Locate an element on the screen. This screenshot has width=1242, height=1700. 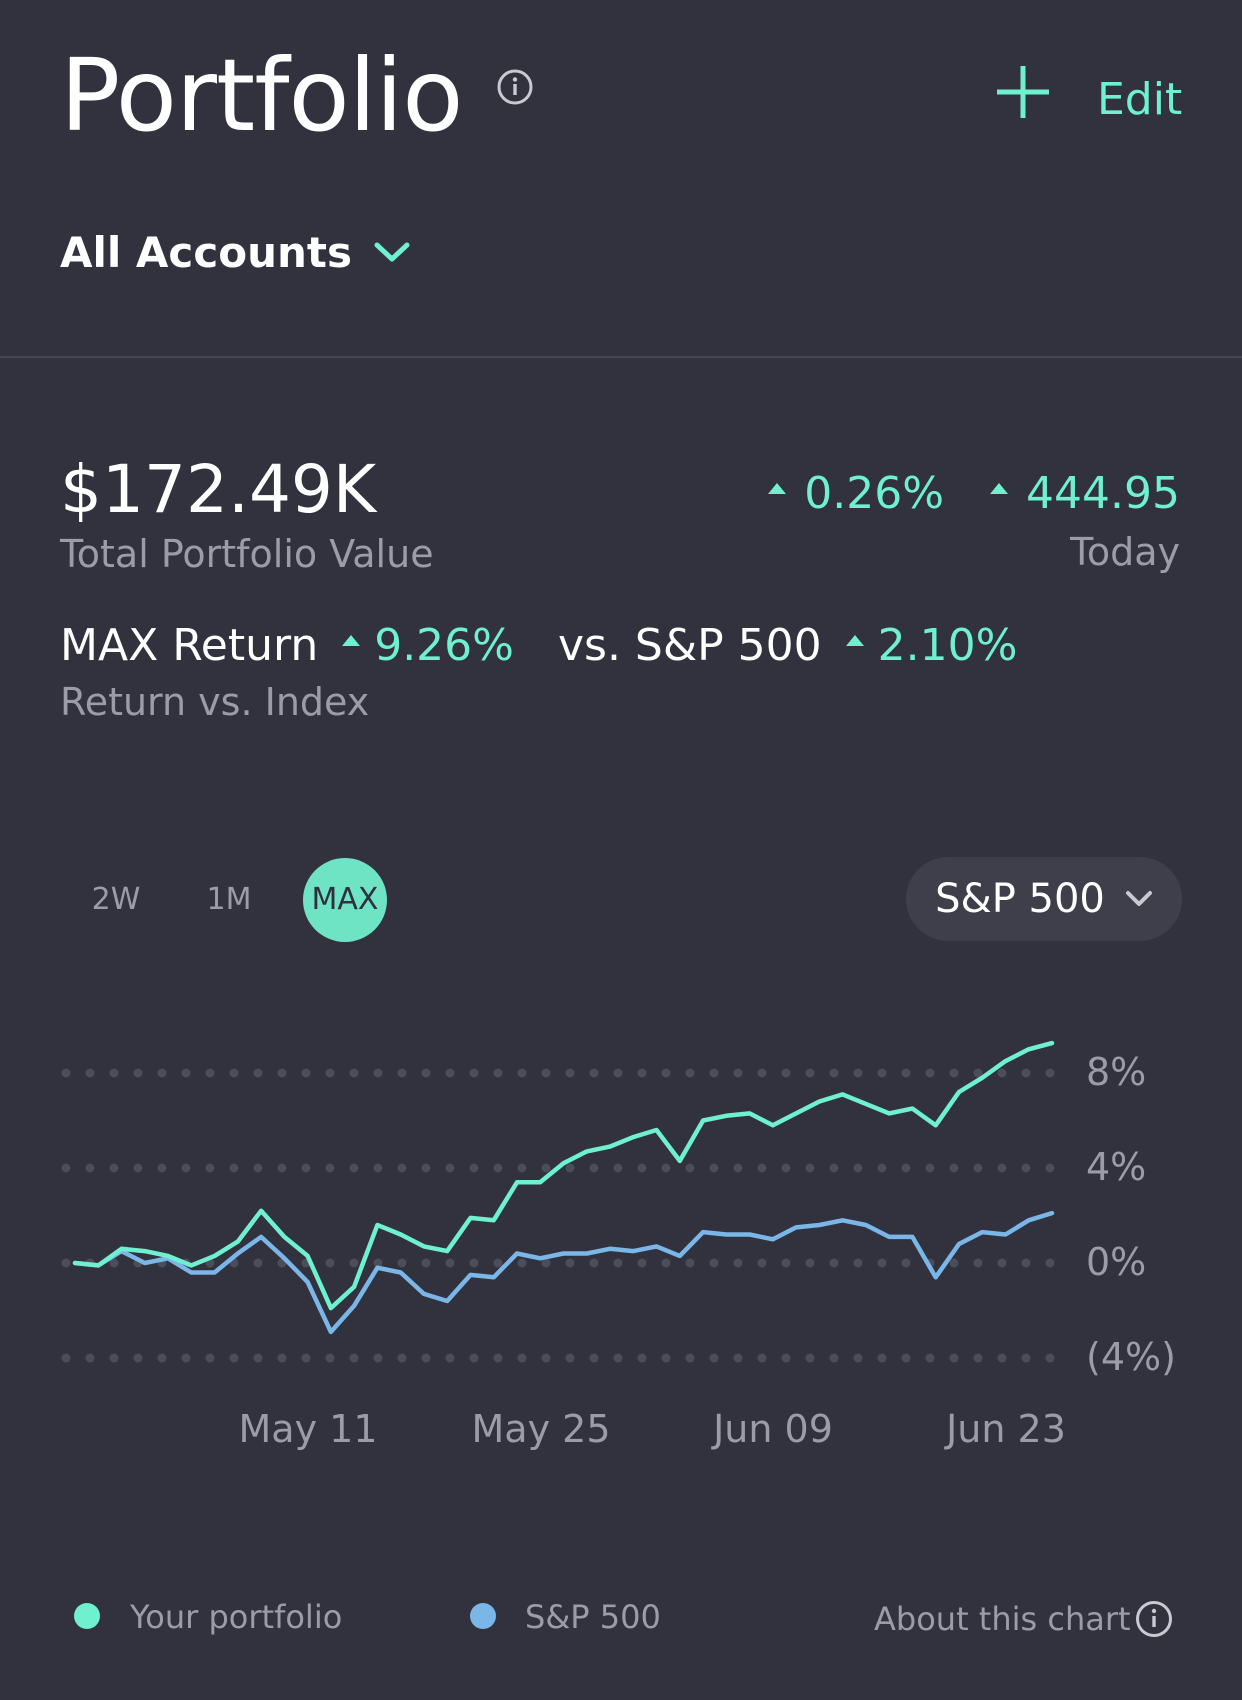
return-row: MAX Return 9.26% vs. S&P 500 2.10% is located at coordinates (538, 646).